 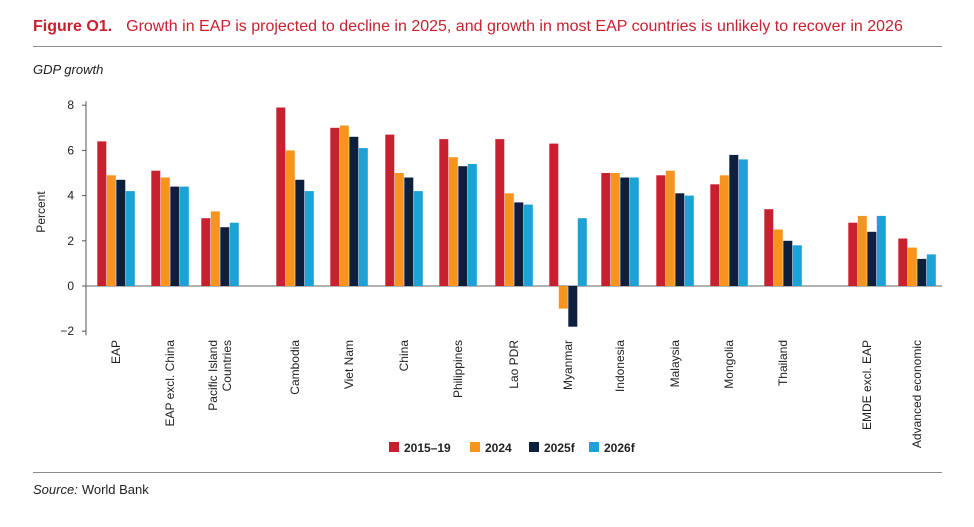 What do you see at coordinates (73, 26) in the screenshot?
I see `figure-label: Figure O1.` at bounding box center [73, 26].